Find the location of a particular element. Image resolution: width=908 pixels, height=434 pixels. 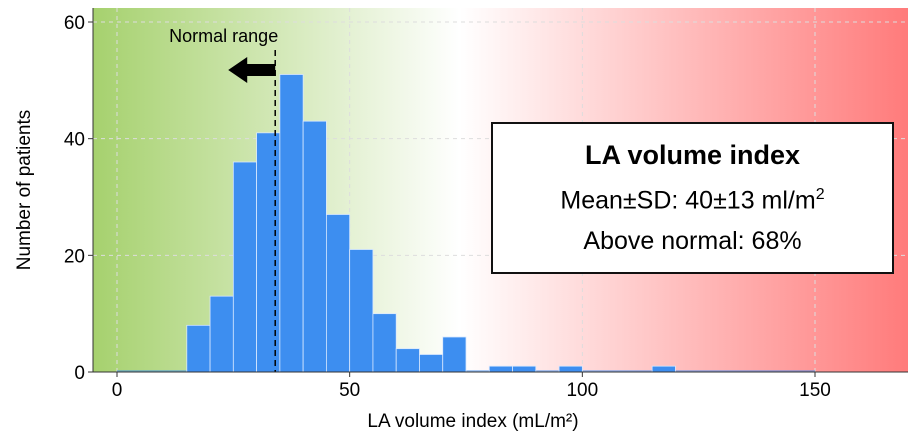

y-ticks: 0 20 40 60 is located at coordinates (78, 198).